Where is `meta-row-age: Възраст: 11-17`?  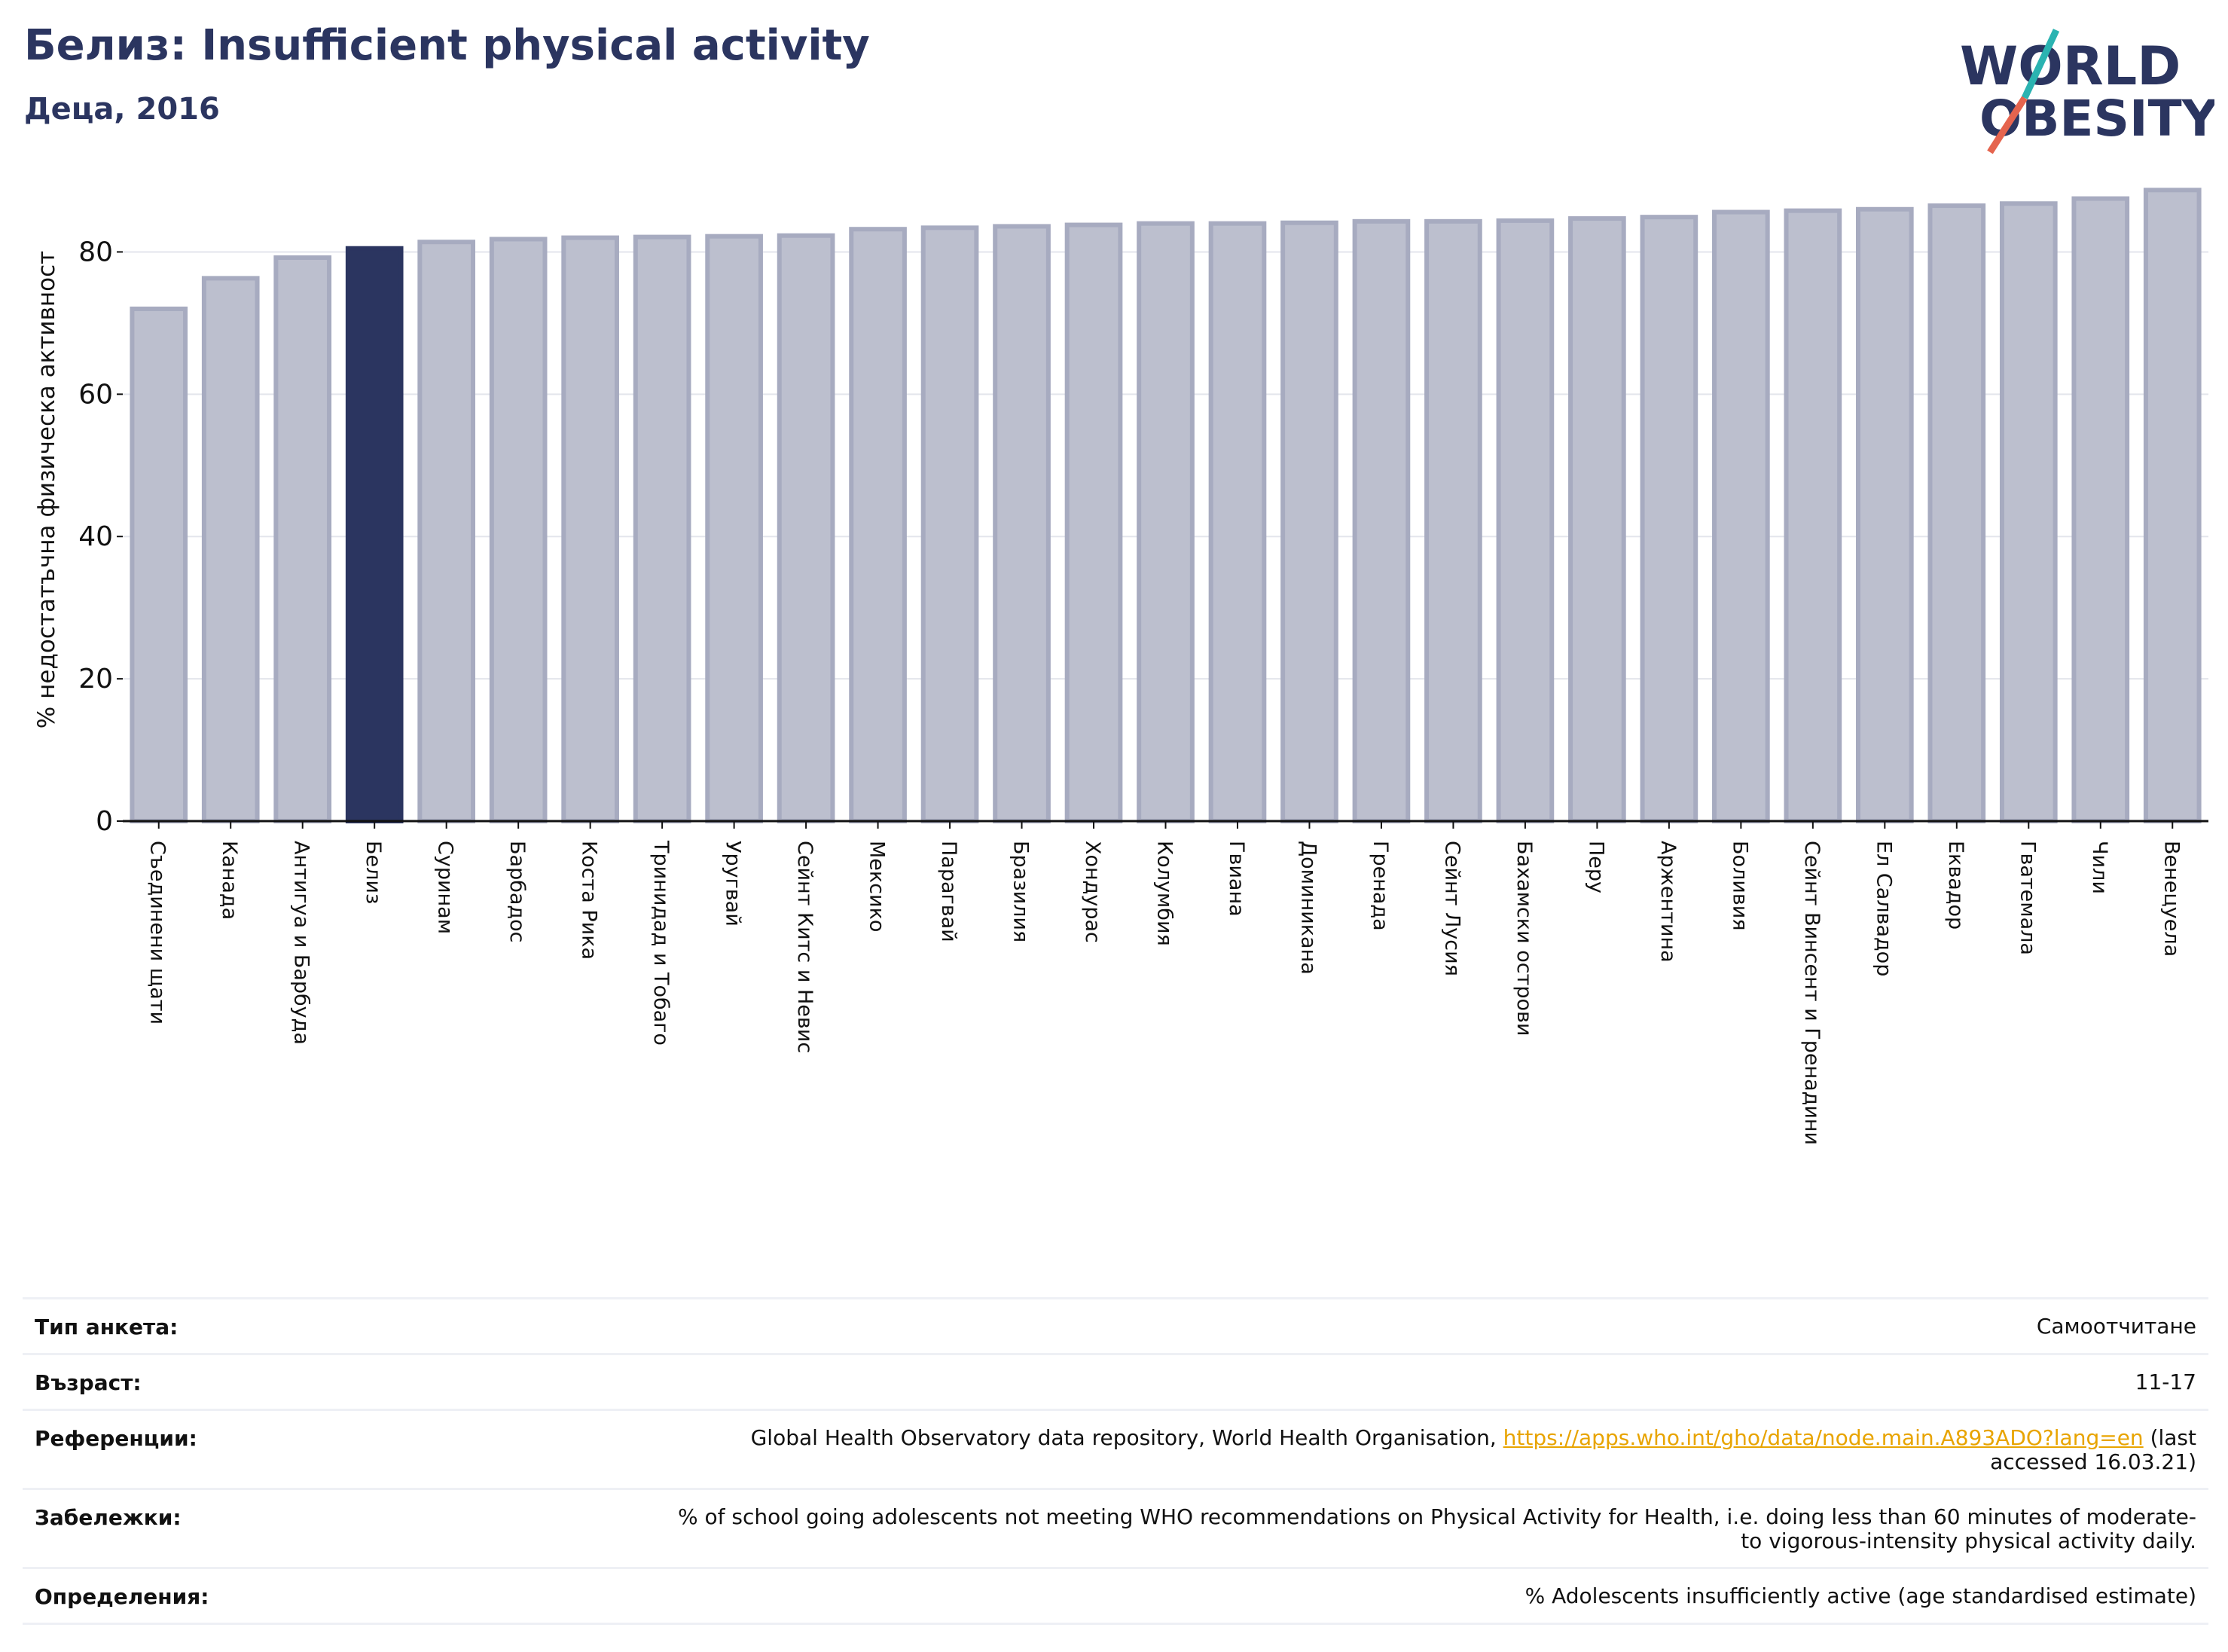
meta-row-age: Възраст: 11-17 is located at coordinates (1115, 1381).